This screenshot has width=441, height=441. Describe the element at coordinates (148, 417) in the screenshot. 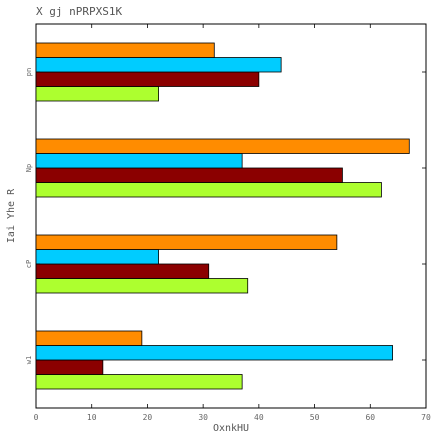

I see `x-tick-label-20: 20` at that location.